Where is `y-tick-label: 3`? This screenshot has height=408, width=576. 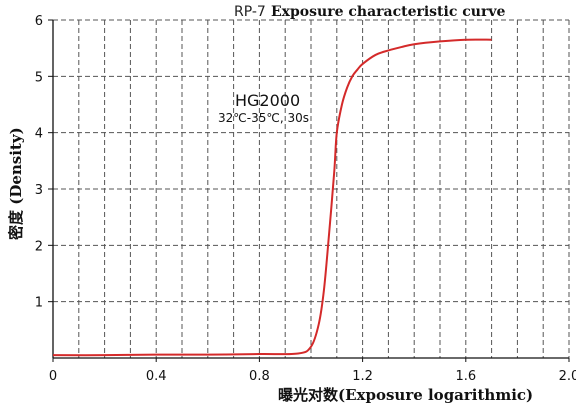 y-tick-label: 3 is located at coordinates (39, 190).